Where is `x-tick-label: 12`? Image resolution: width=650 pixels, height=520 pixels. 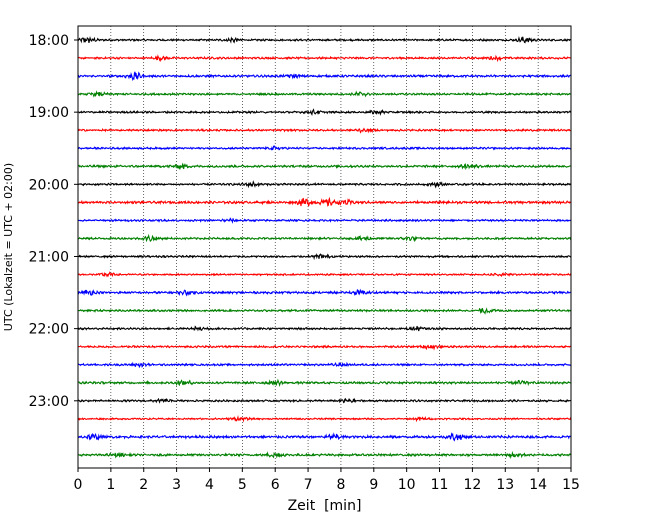 x-tick-label: 12 is located at coordinates (472, 485).